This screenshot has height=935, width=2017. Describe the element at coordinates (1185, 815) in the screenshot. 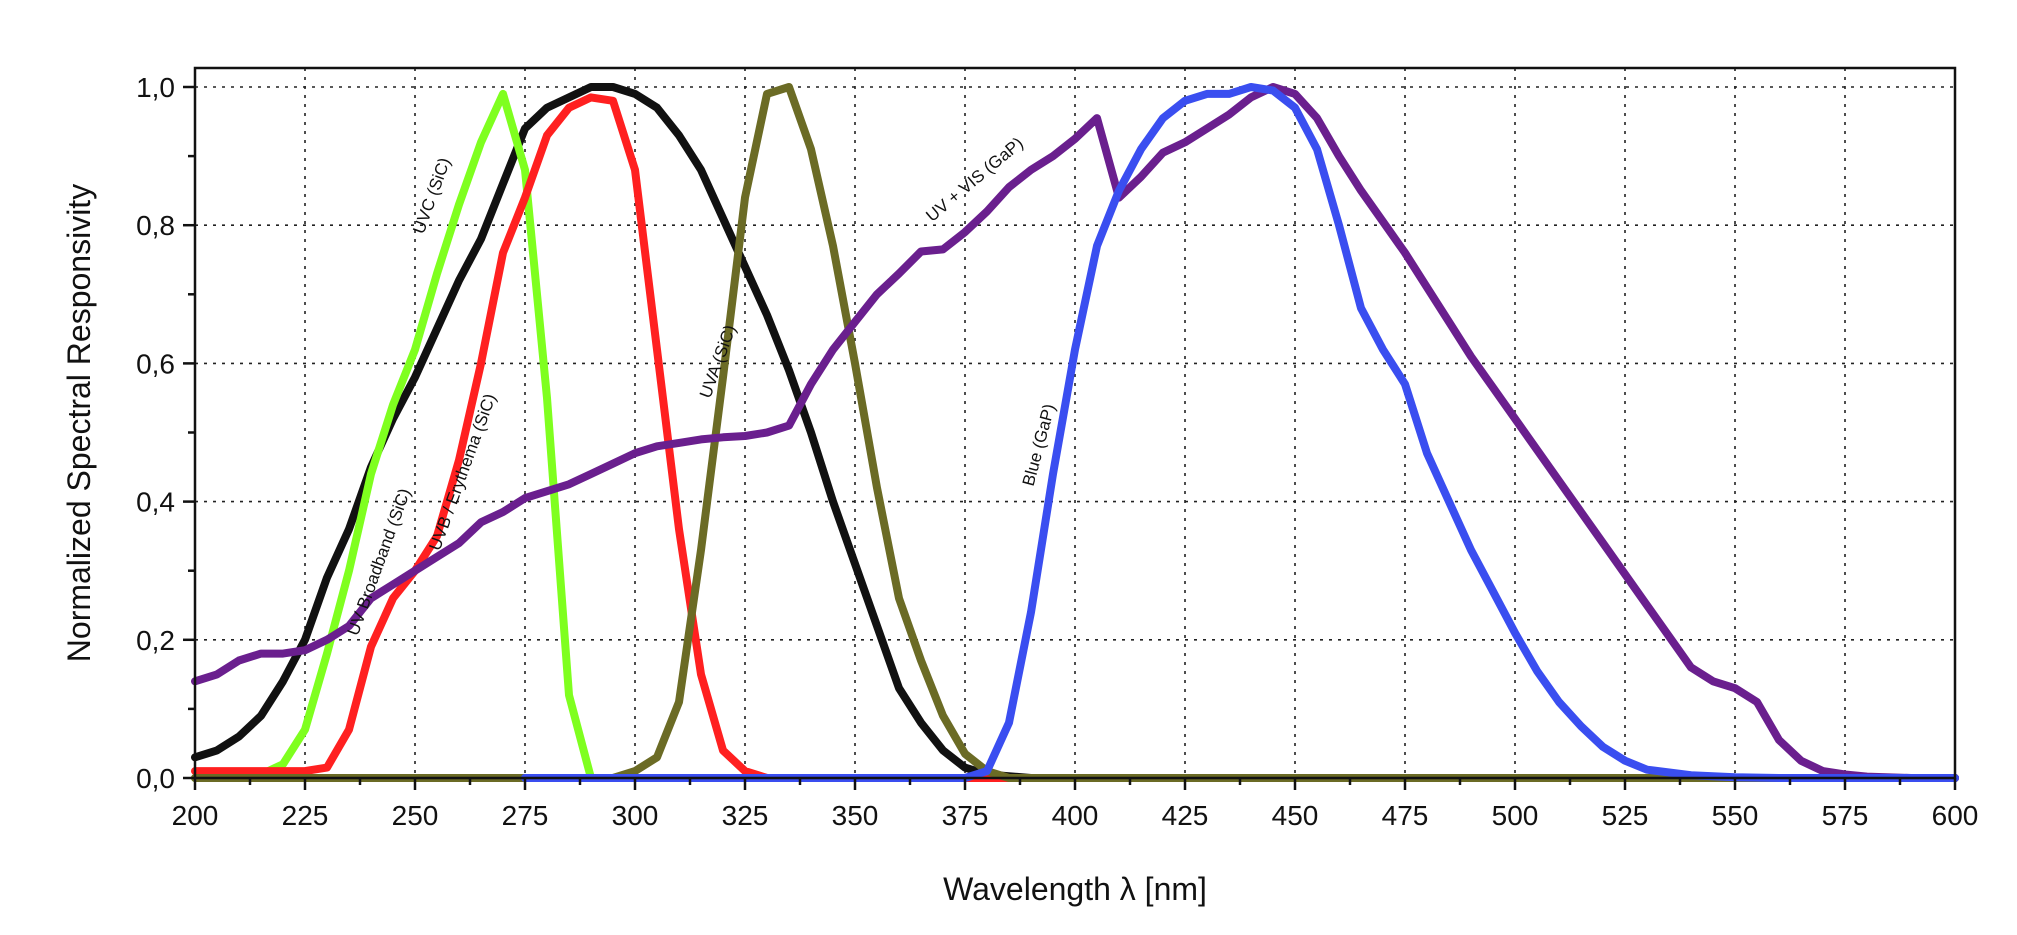

I see `x-tick-label: 425` at that location.